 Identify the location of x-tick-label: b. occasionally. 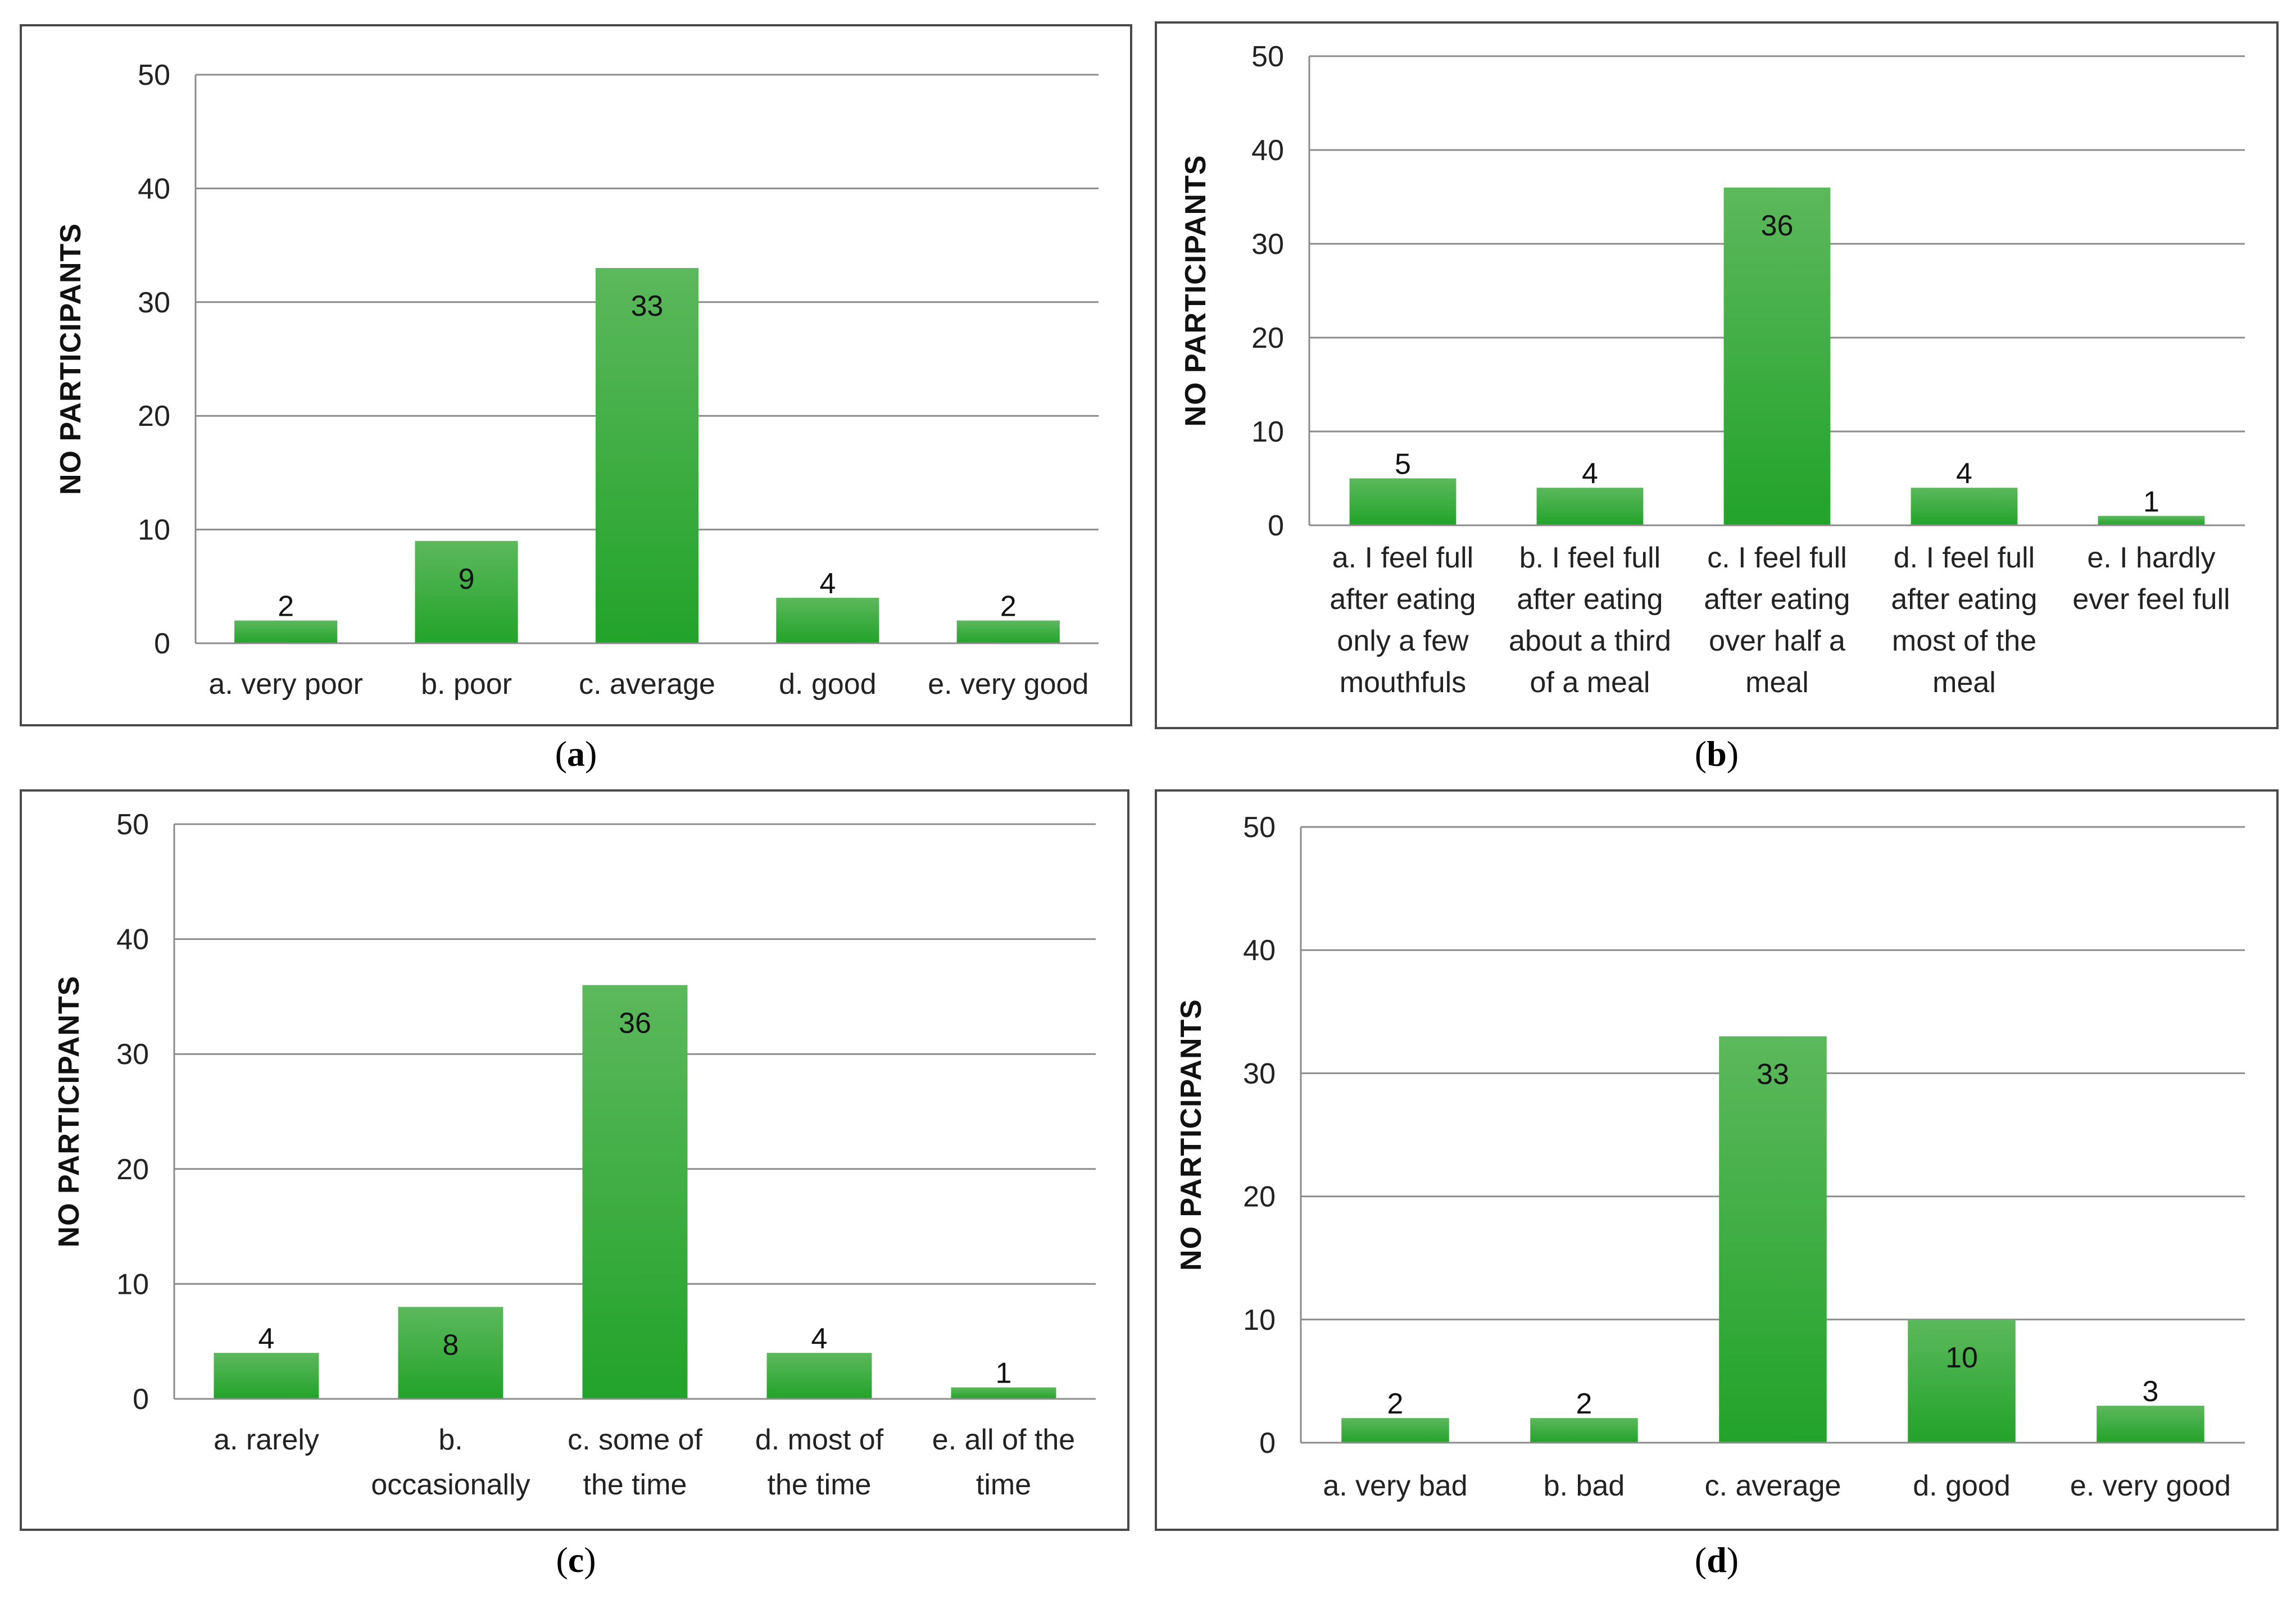
(451, 1462).